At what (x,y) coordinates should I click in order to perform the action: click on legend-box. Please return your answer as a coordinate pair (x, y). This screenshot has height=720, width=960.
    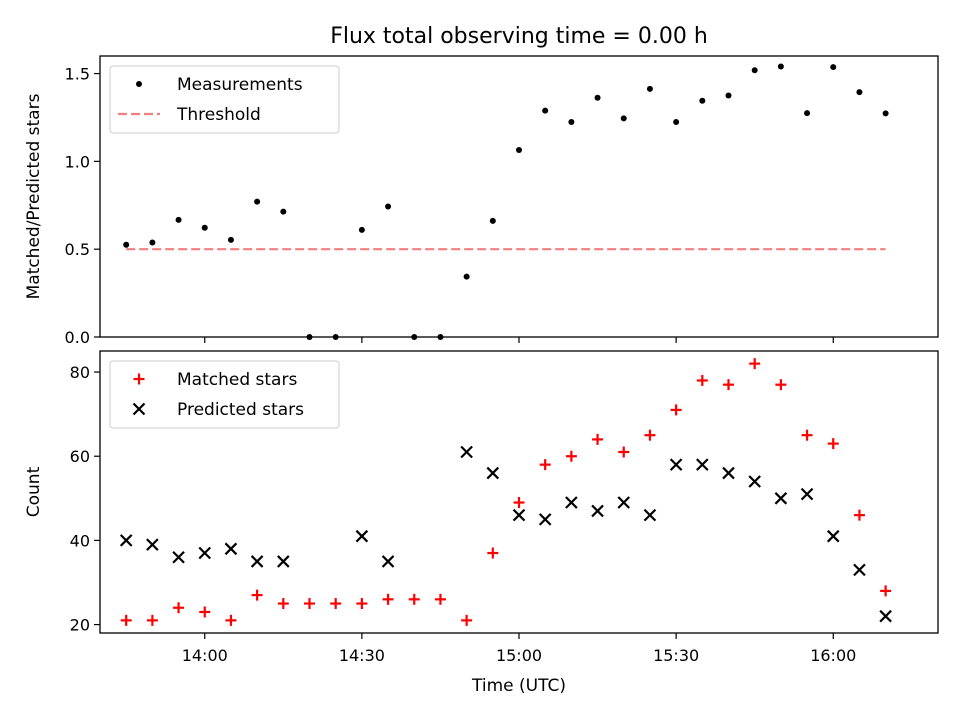
    Looking at the image, I should click on (224, 394).